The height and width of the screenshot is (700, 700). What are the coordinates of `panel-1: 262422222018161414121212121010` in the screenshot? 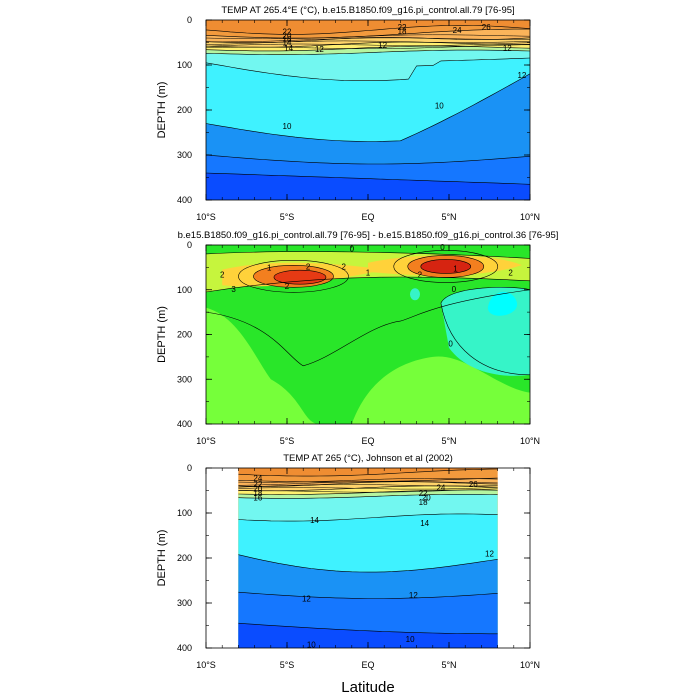 It's located at (368, 110).